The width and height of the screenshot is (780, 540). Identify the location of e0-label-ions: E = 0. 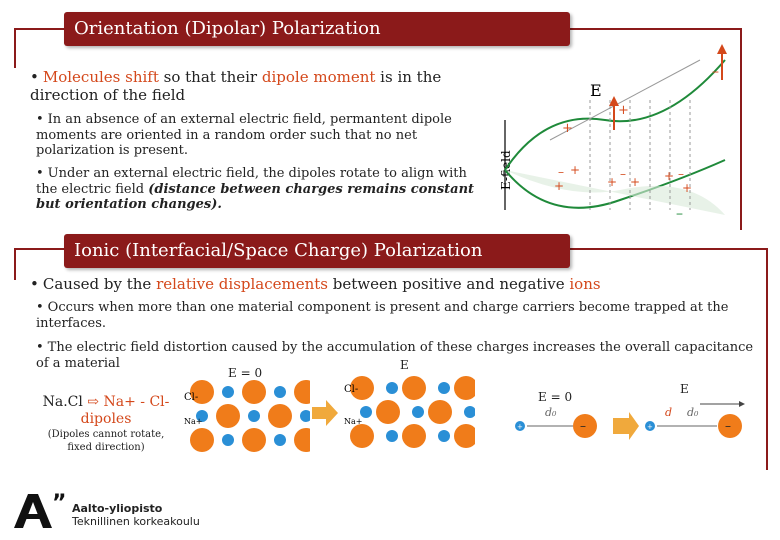
(555, 397).